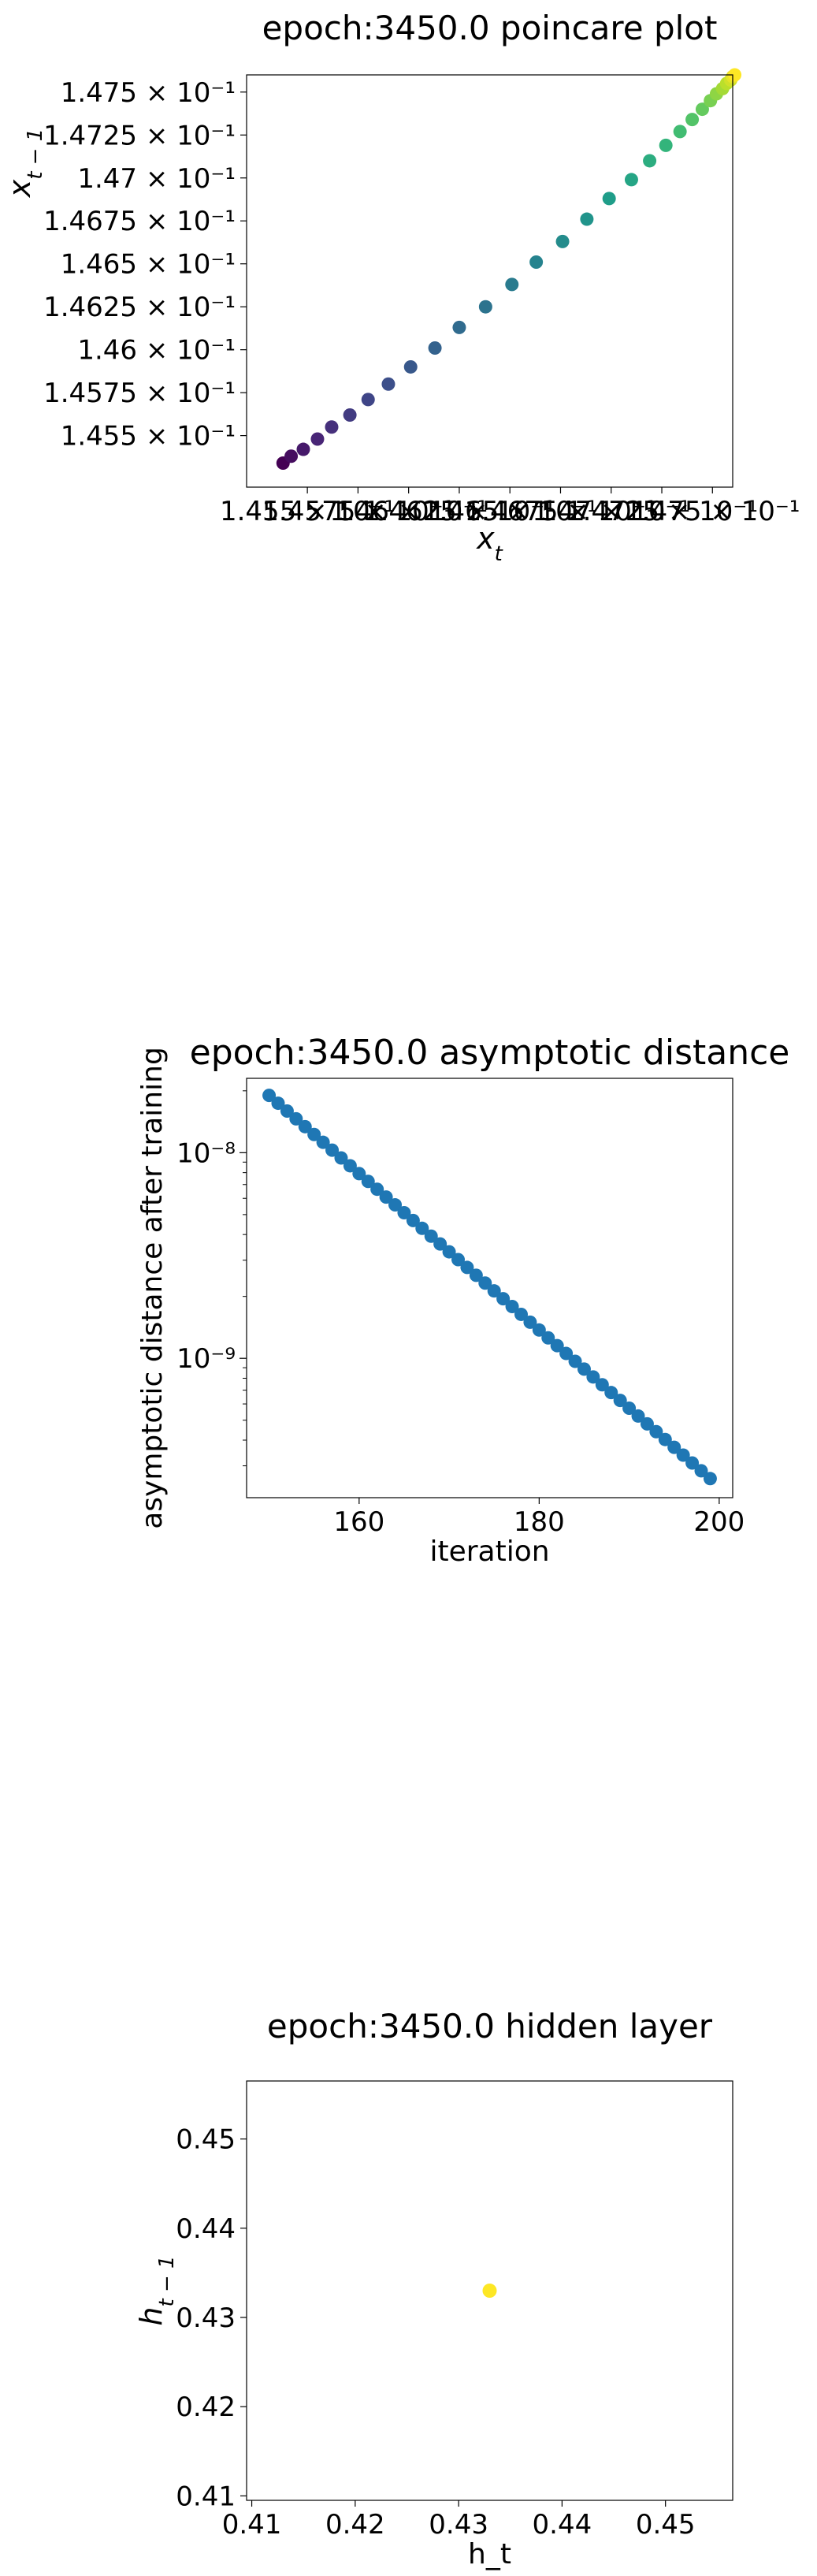 The width and height of the screenshot is (817, 2576). Describe the element at coordinates (206, 1153) in the screenshot. I see `y-tick-label: 10⁻⁸` at that location.